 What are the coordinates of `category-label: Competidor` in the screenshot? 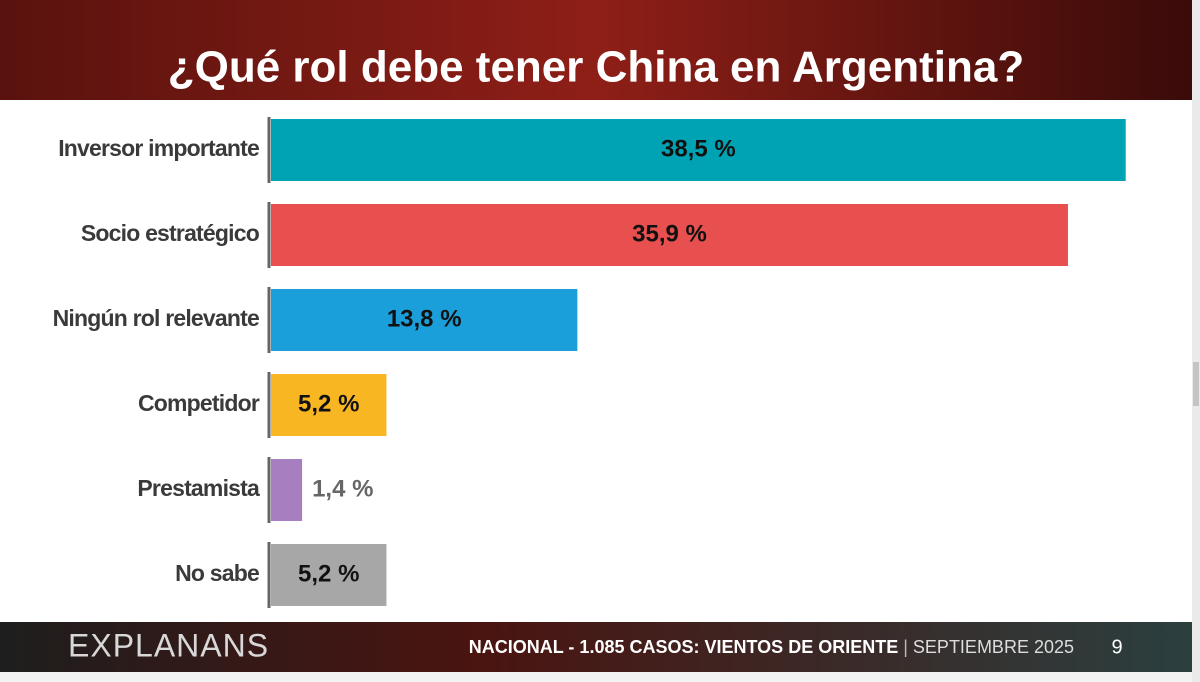 It's located at (199, 403).